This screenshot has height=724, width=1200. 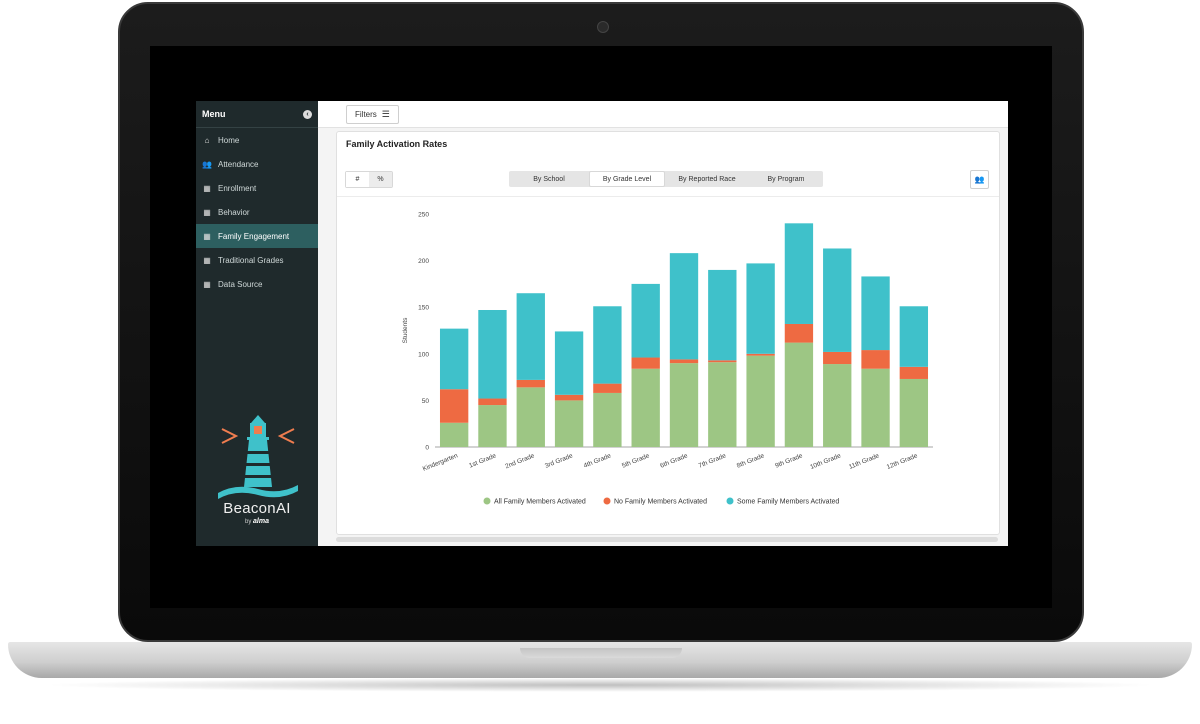 What do you see at coordinates (519, 461) in the screenshot?
I see `x-tick-label: 2nd Grade` at bounding box center [519, 461].